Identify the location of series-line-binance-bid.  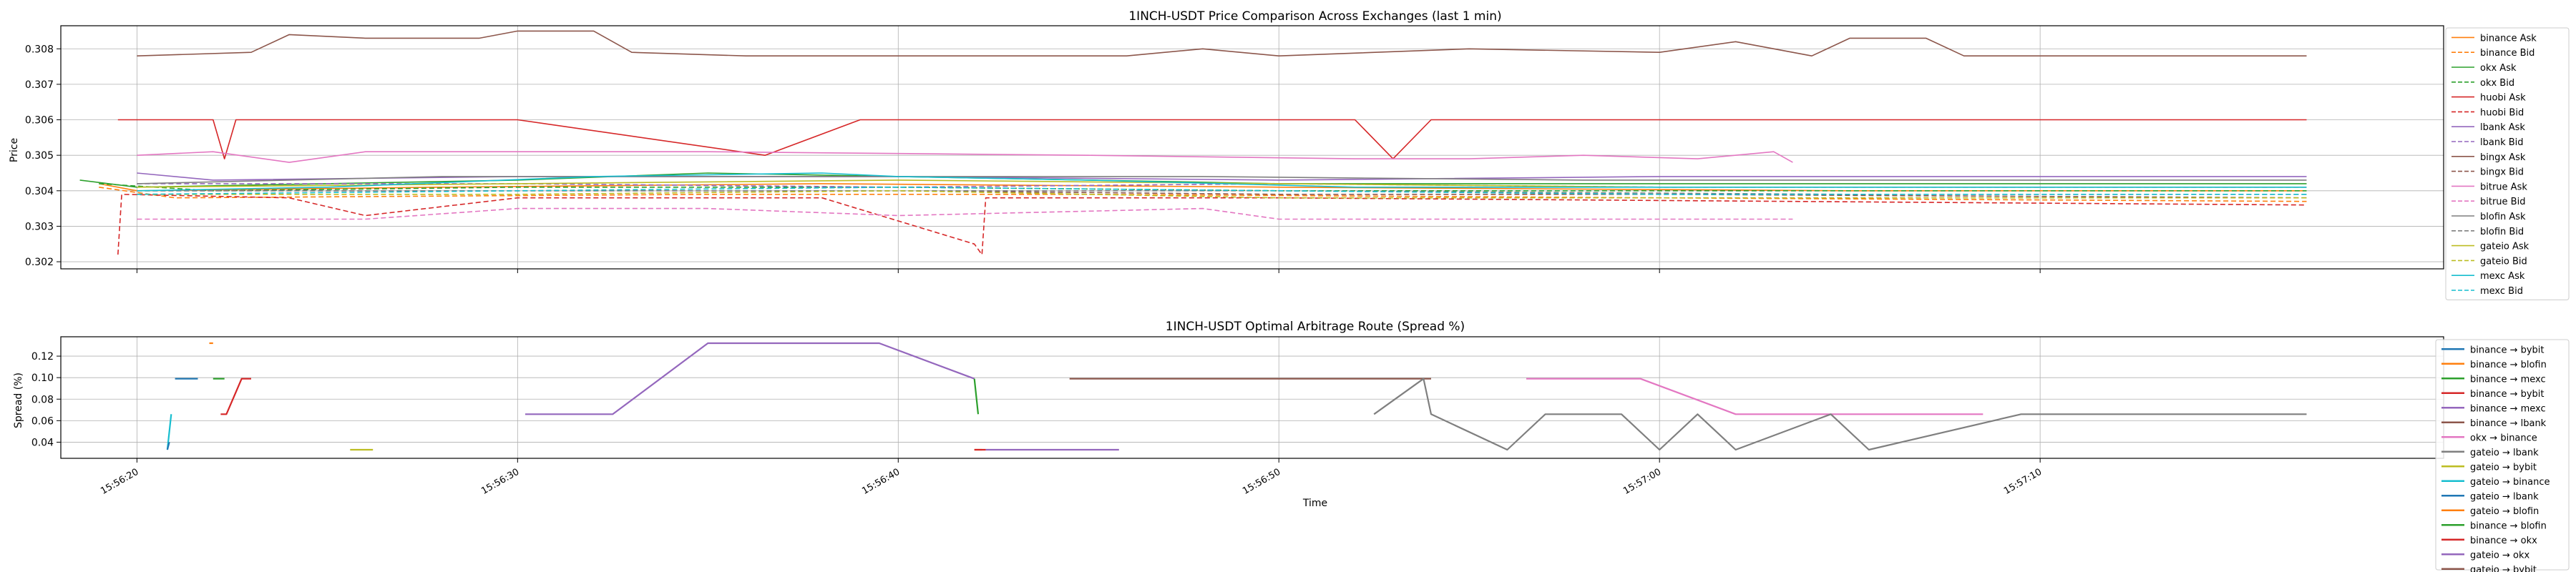
(1203, 194).